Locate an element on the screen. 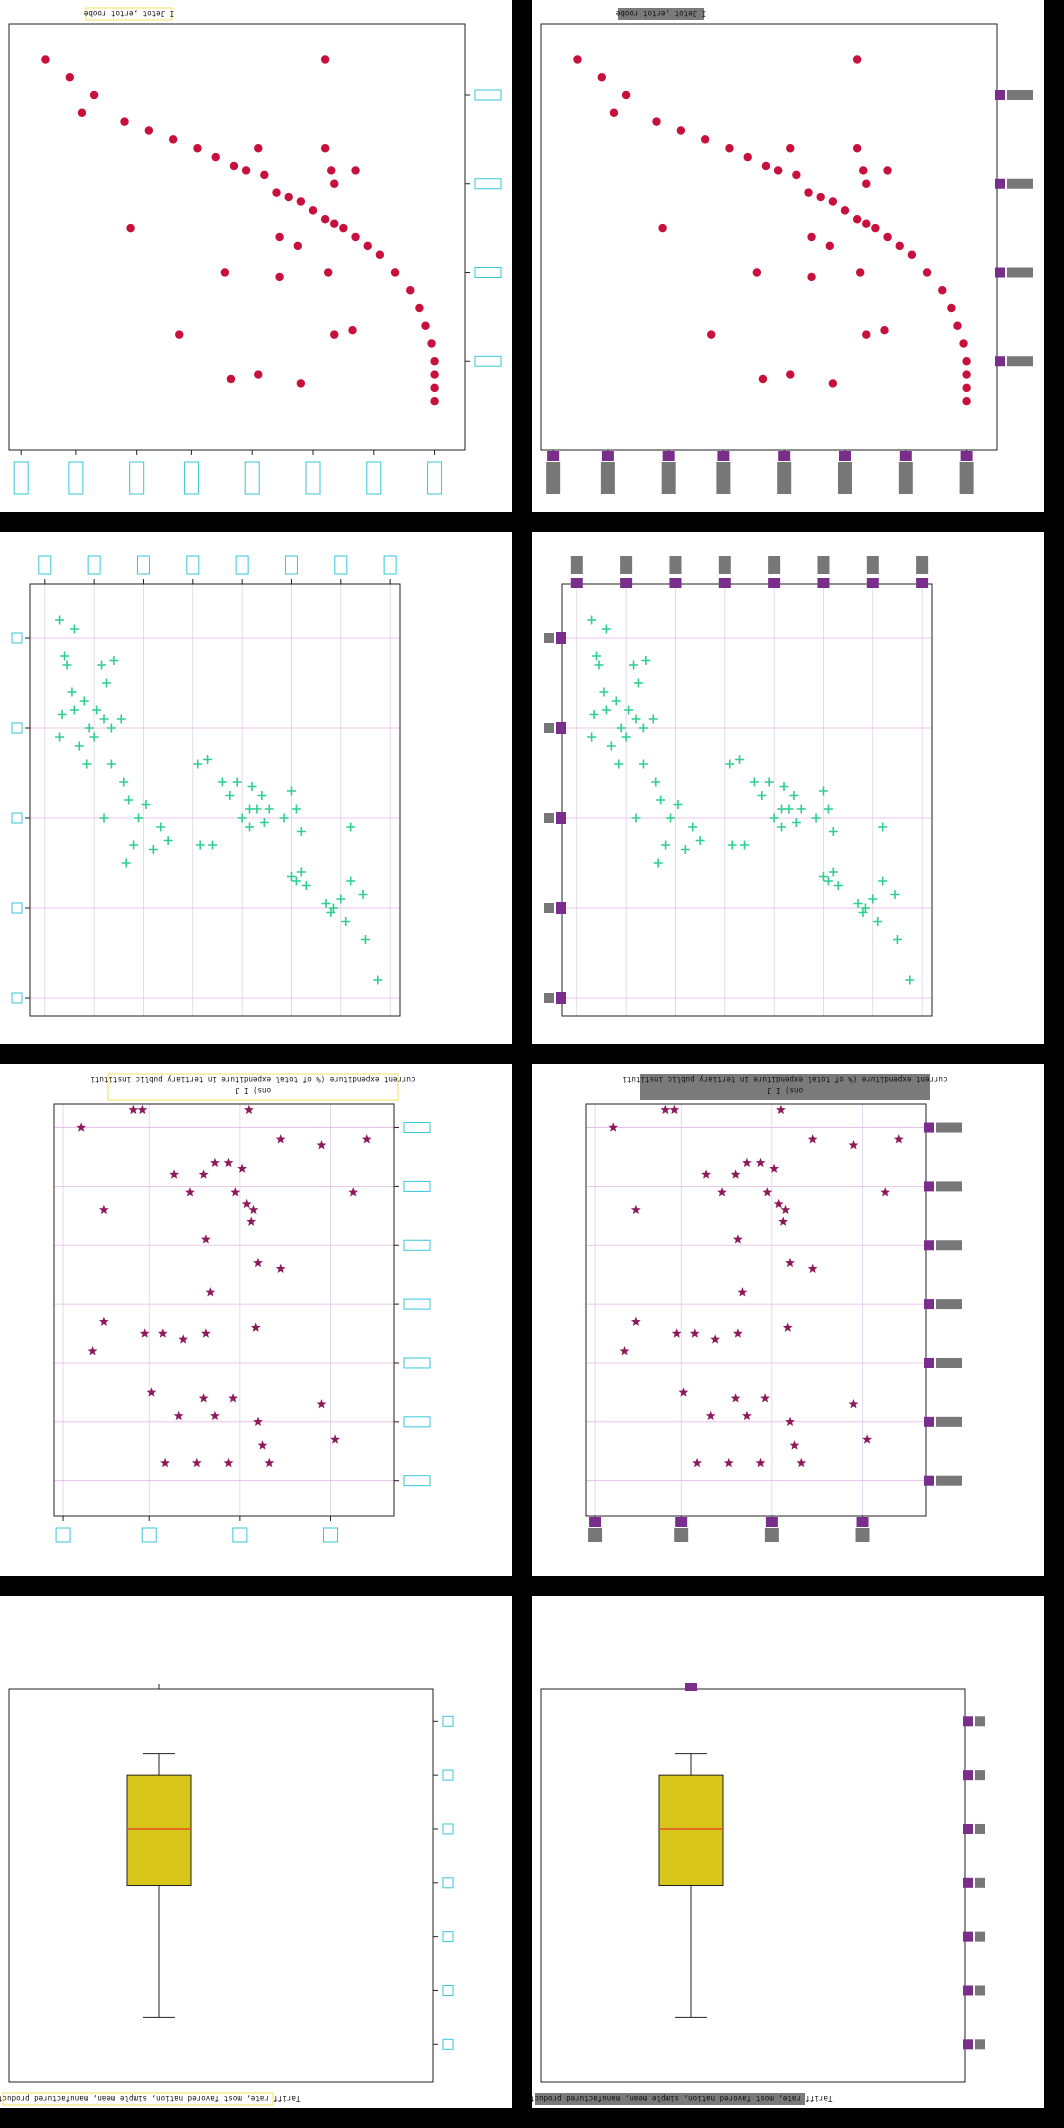 The image size is (1064, 2128). plot-frame is located at coordinates (237, 237).